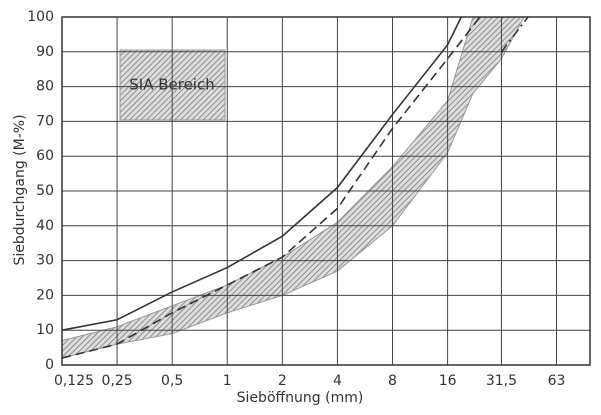 The image size is (601, 415). What do you see at coordinates (45, 87) in the screenshot?
I see `y-tick-label: 80` at bounding box center [45, 87].